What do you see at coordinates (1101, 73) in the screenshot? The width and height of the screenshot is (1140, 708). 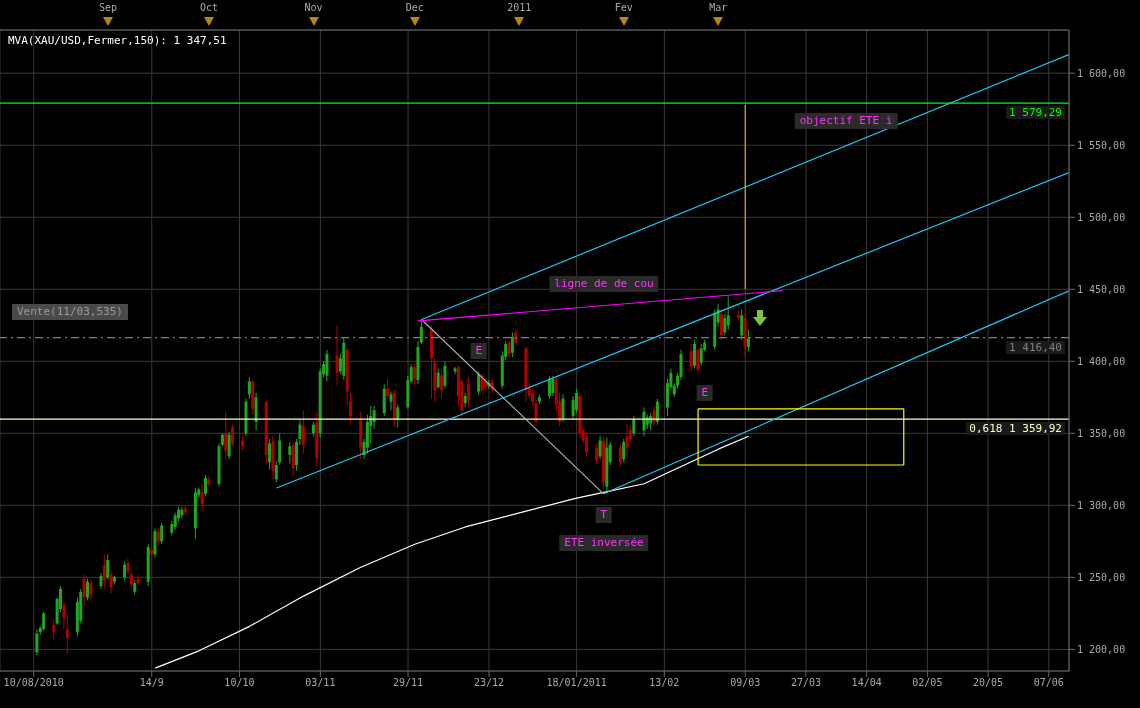 I see `y-tick-label: 1 600,00` at bounding box center [1101, 73].